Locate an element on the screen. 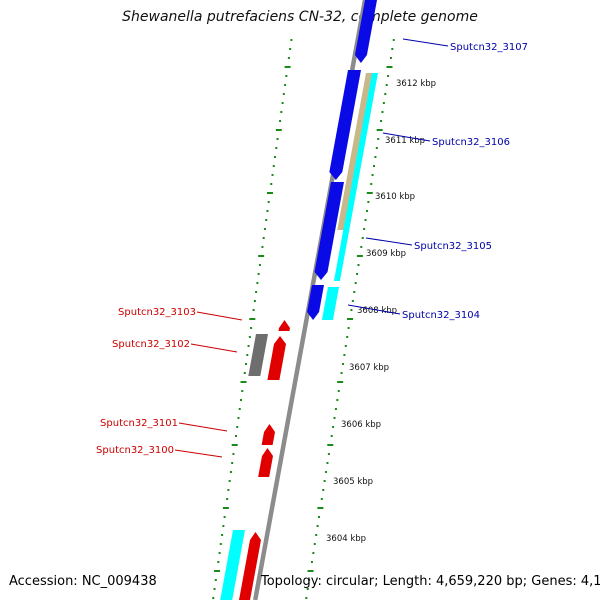 The width and height of the screenshot is (600, 600). scale-tick-label: 3609 kbp is located at coordinates (386, 254).